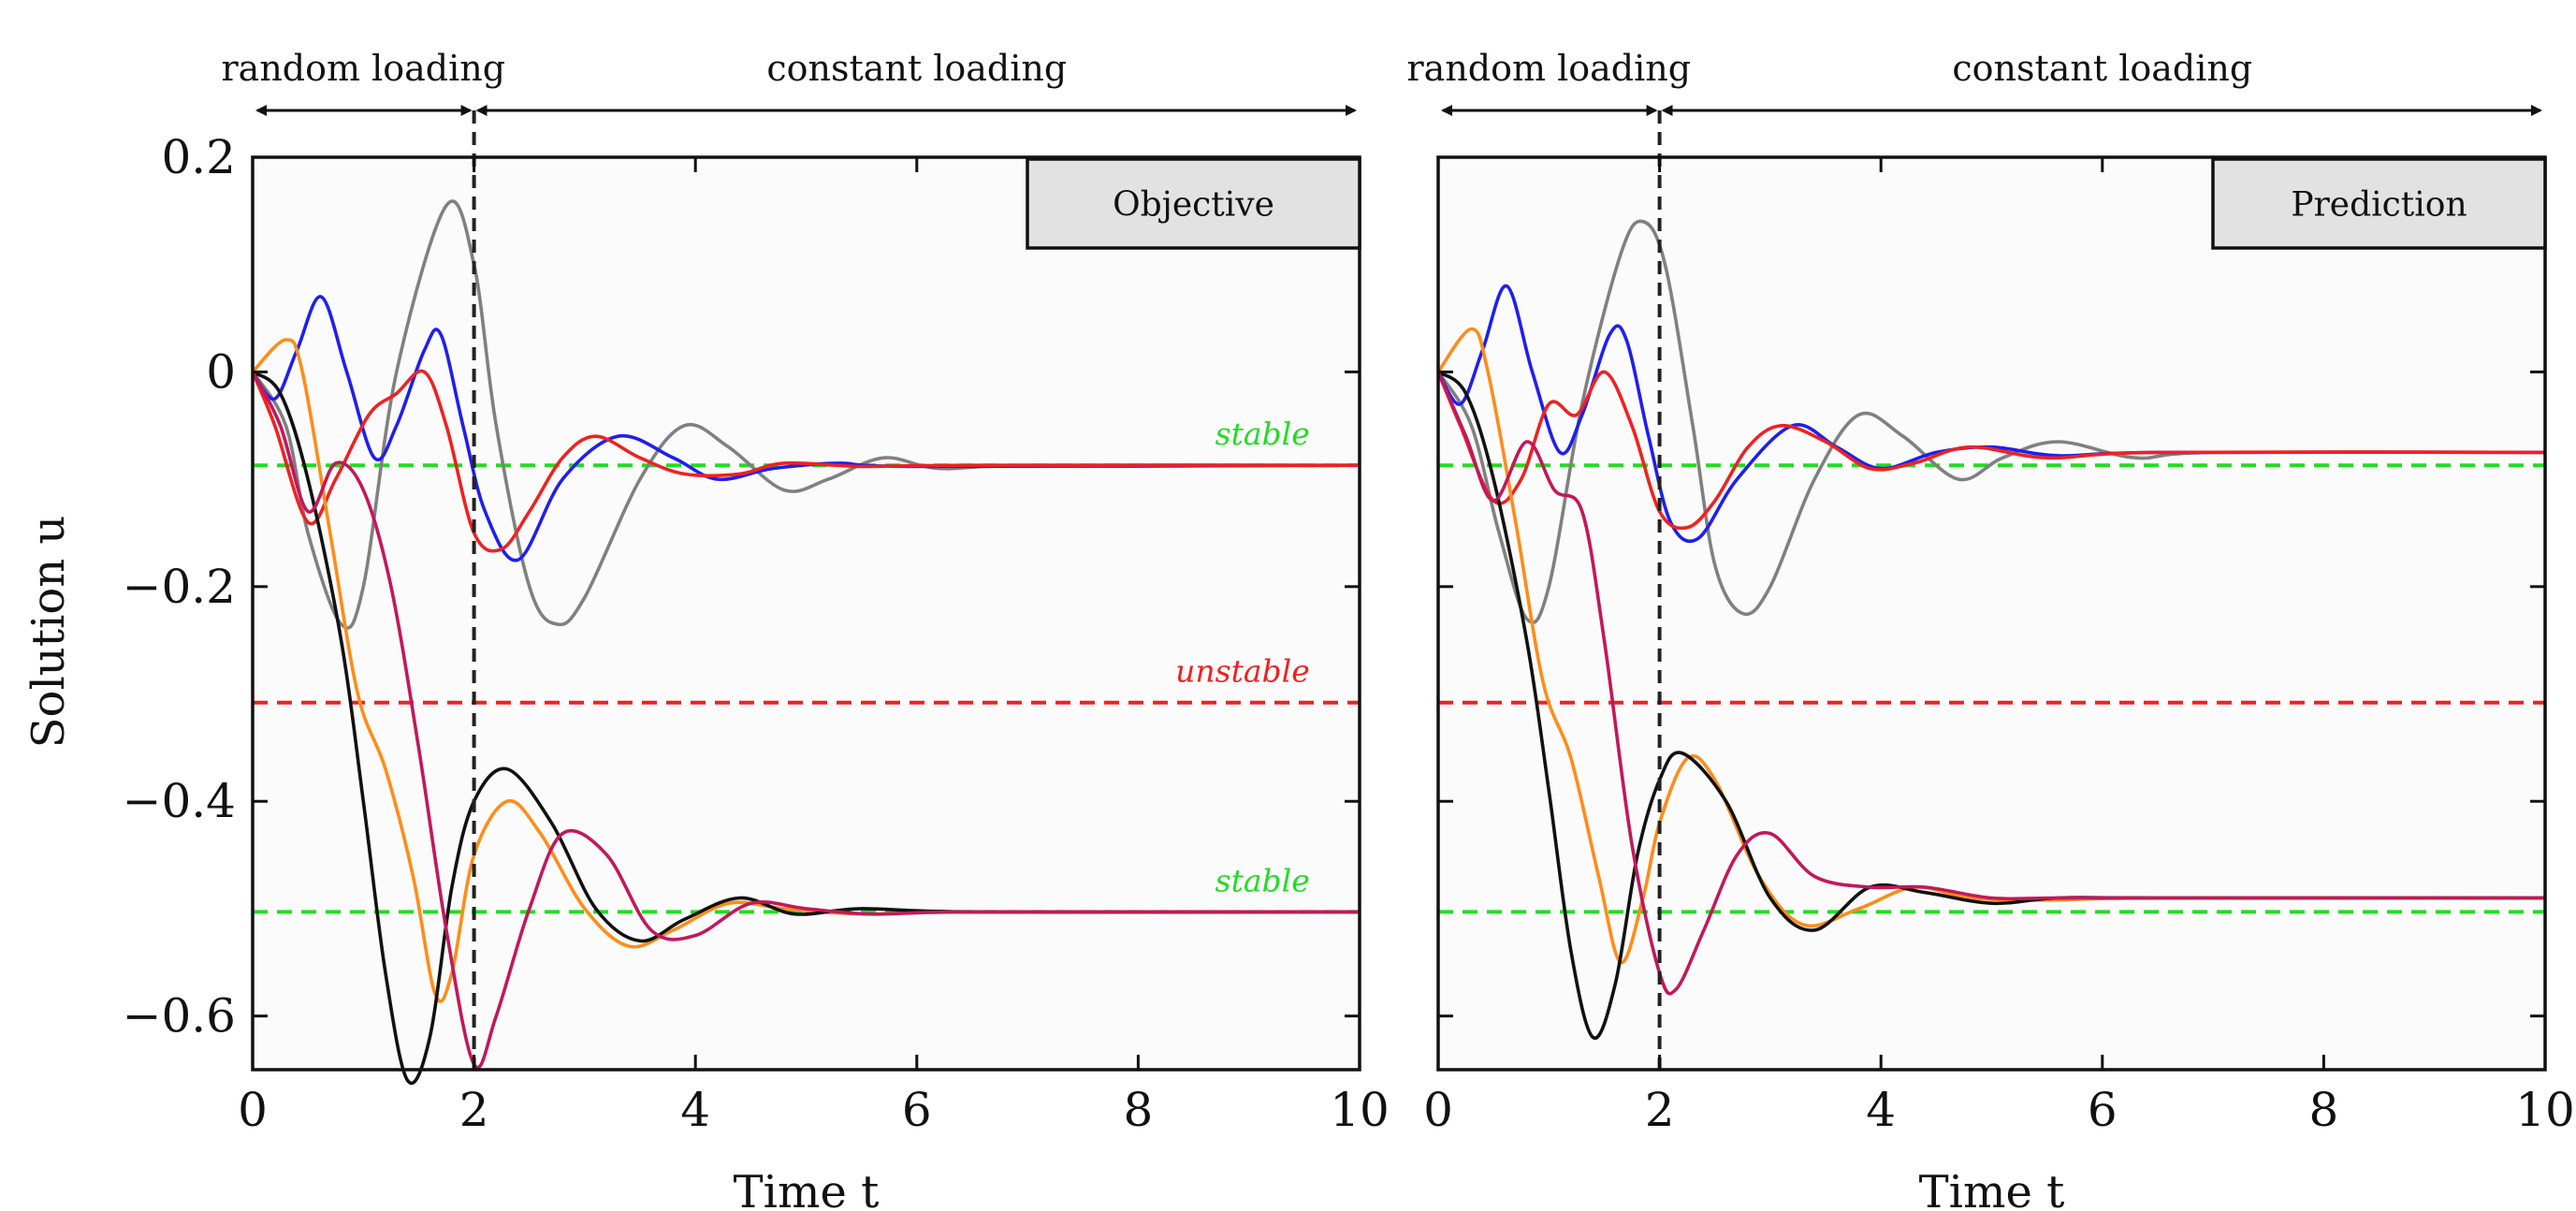 The image size is (2576, 1211). Describe the element at coordinates (179, 587) in the screenshot. I see `y-tick-label: −0.2` at that location.